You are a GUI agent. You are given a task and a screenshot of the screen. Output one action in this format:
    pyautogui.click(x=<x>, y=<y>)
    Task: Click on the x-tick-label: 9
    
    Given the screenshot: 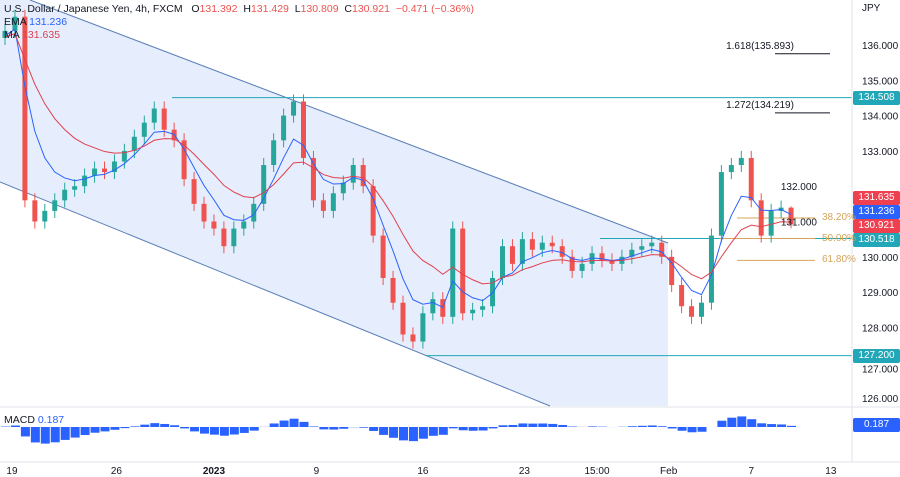 What is the action you would take?
    pyautogui.click(x=317, y=471)
    